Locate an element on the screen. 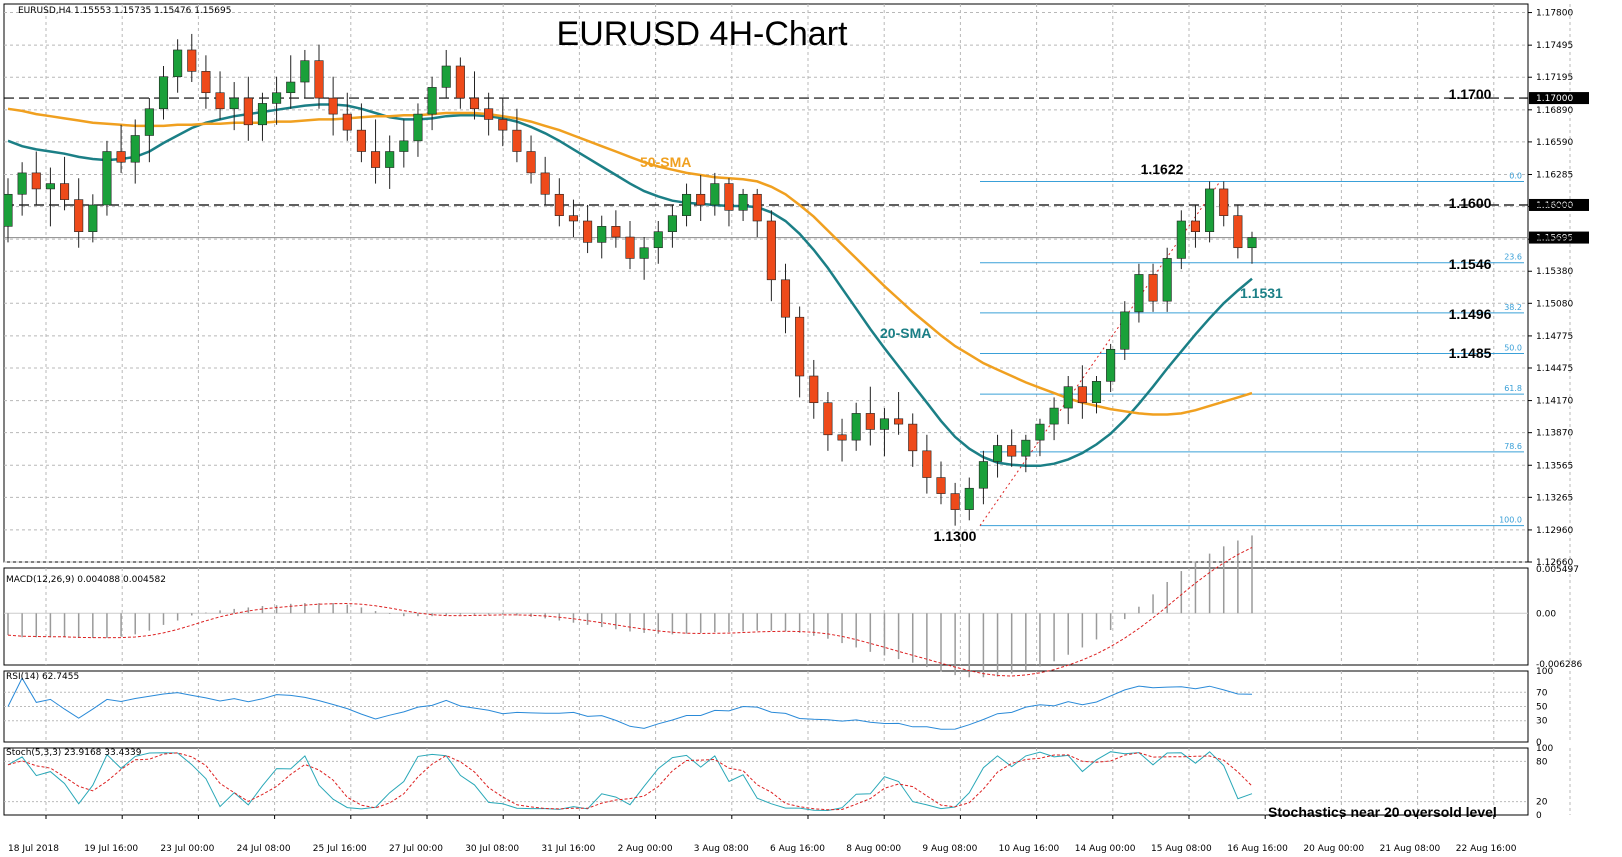 This screenshot has width=1622, height=857. stoch-tick: 0 is located at coordinates (1539, 816).